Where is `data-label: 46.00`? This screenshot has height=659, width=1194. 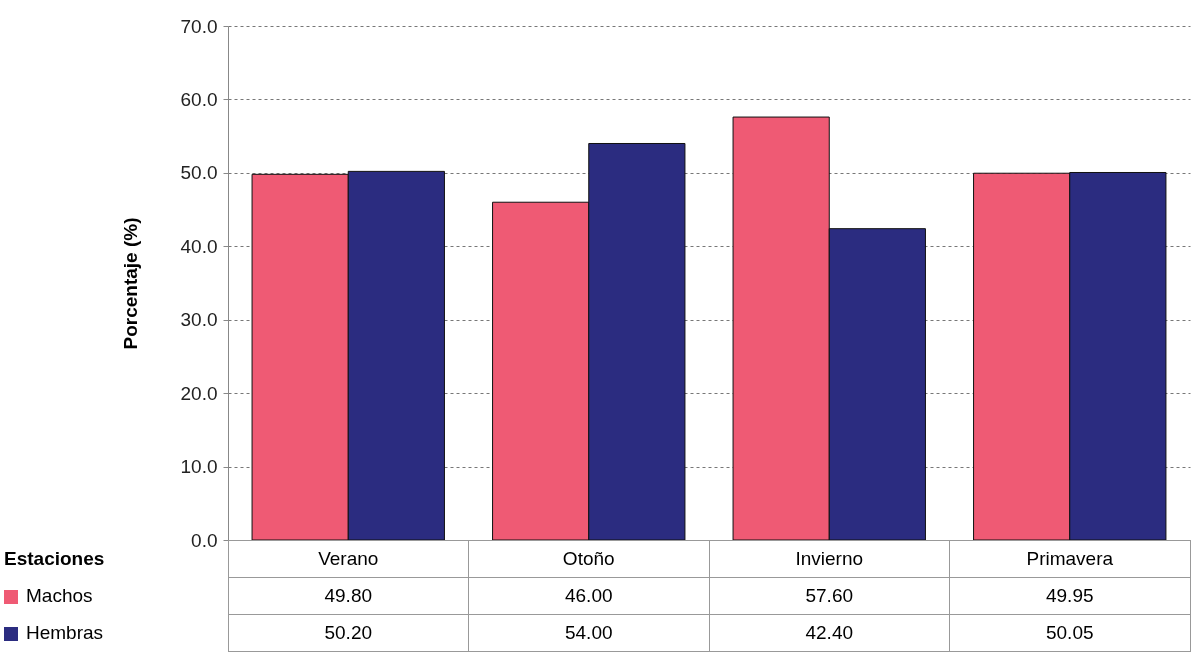
data-label: 46.00 is located at coordinates (588, 596).